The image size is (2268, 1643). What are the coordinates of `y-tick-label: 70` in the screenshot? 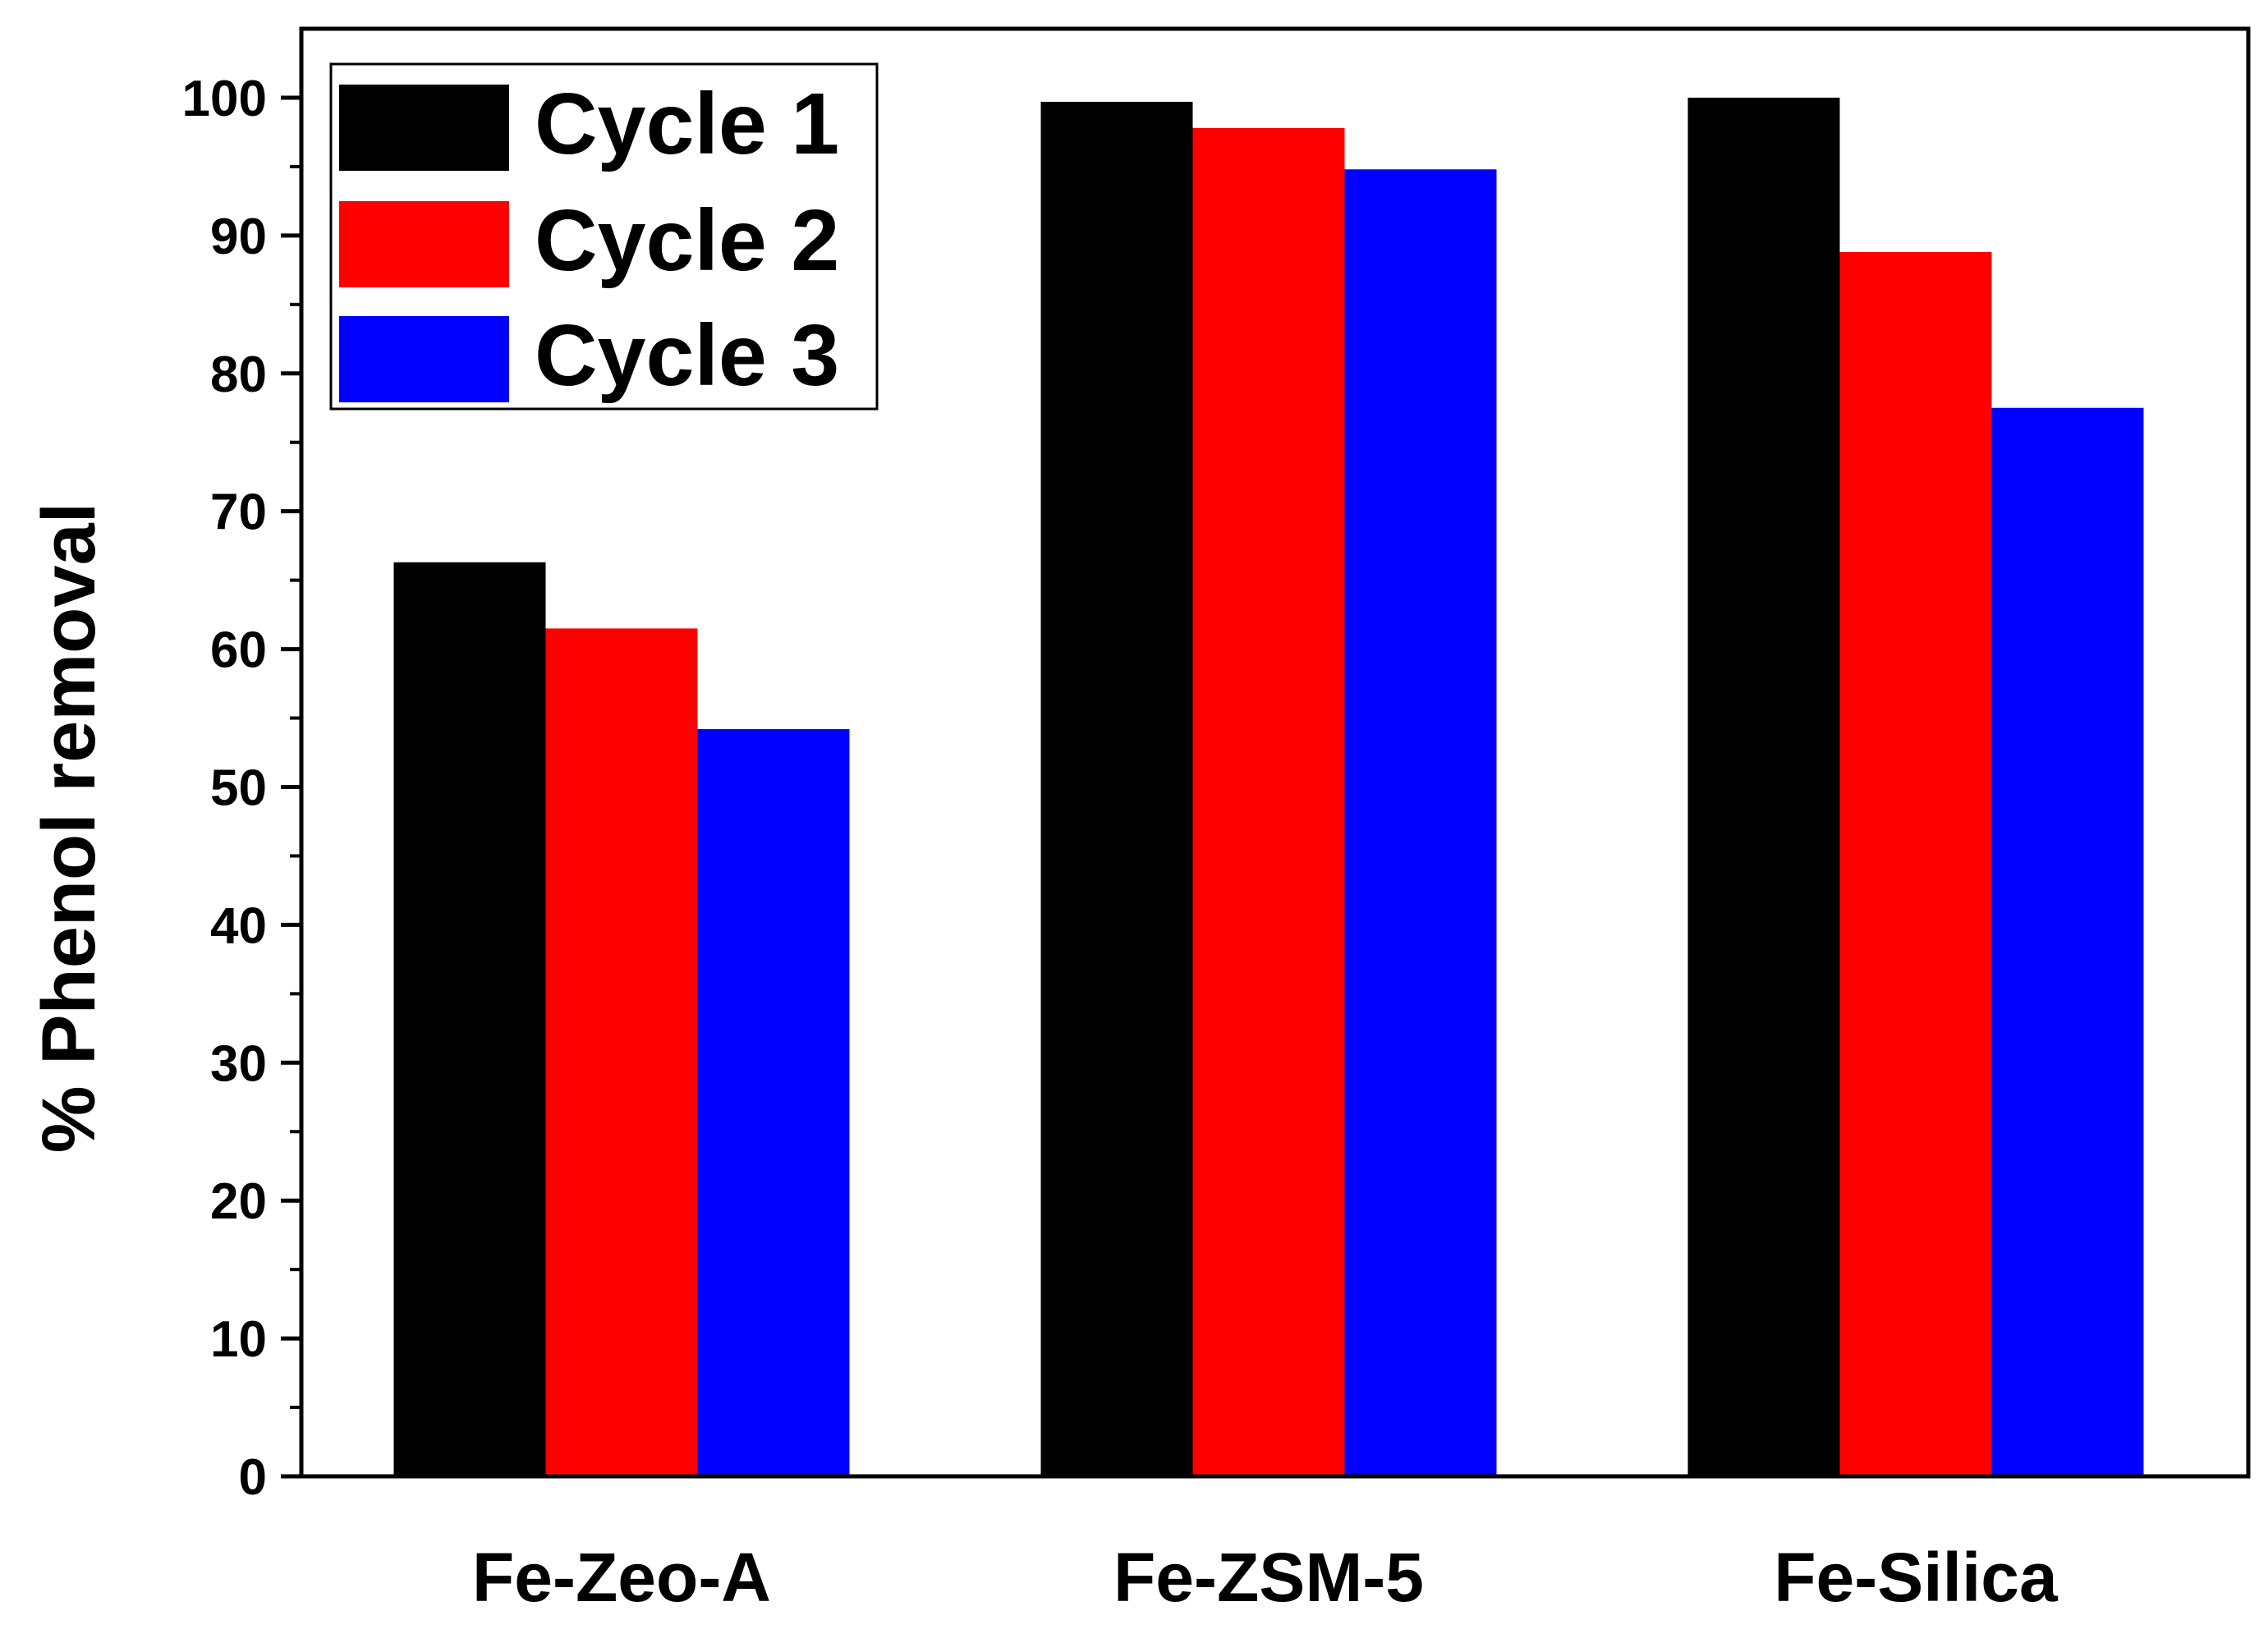 It's located at (238, 512).